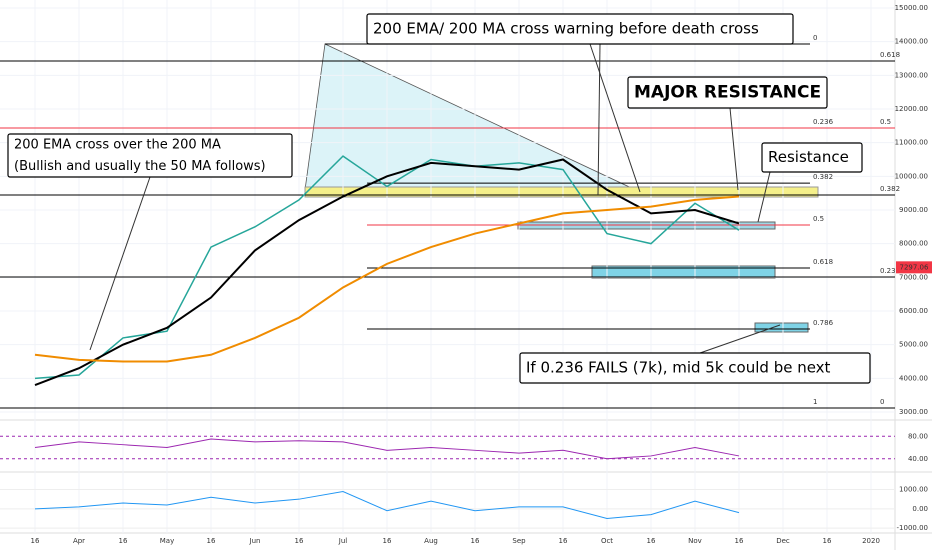  What do you see at coordinates (920, 509) in the screenshot?
I see `macd-tick-label: 0.00` at bounding box center [920, 509].